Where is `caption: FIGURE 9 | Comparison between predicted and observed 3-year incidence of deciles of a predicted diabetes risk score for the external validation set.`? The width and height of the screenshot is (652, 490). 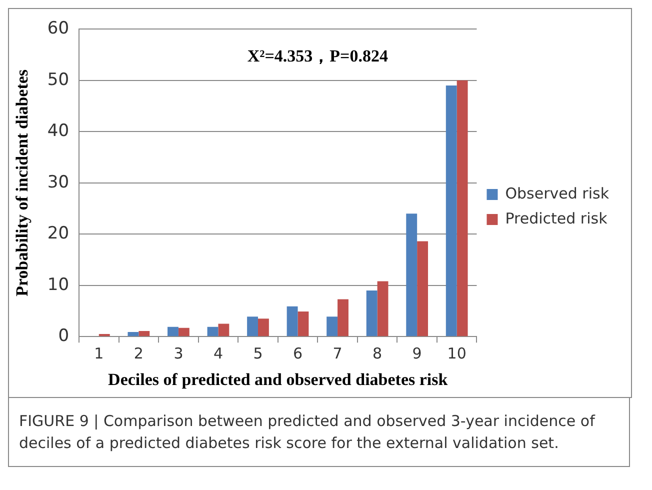 caption: FIGURE 9 | Comparison between predicted and observed 3-year incidence of deciles of a predicted diabetes risk score for the external validation set. is located at coordinates (307, 432).